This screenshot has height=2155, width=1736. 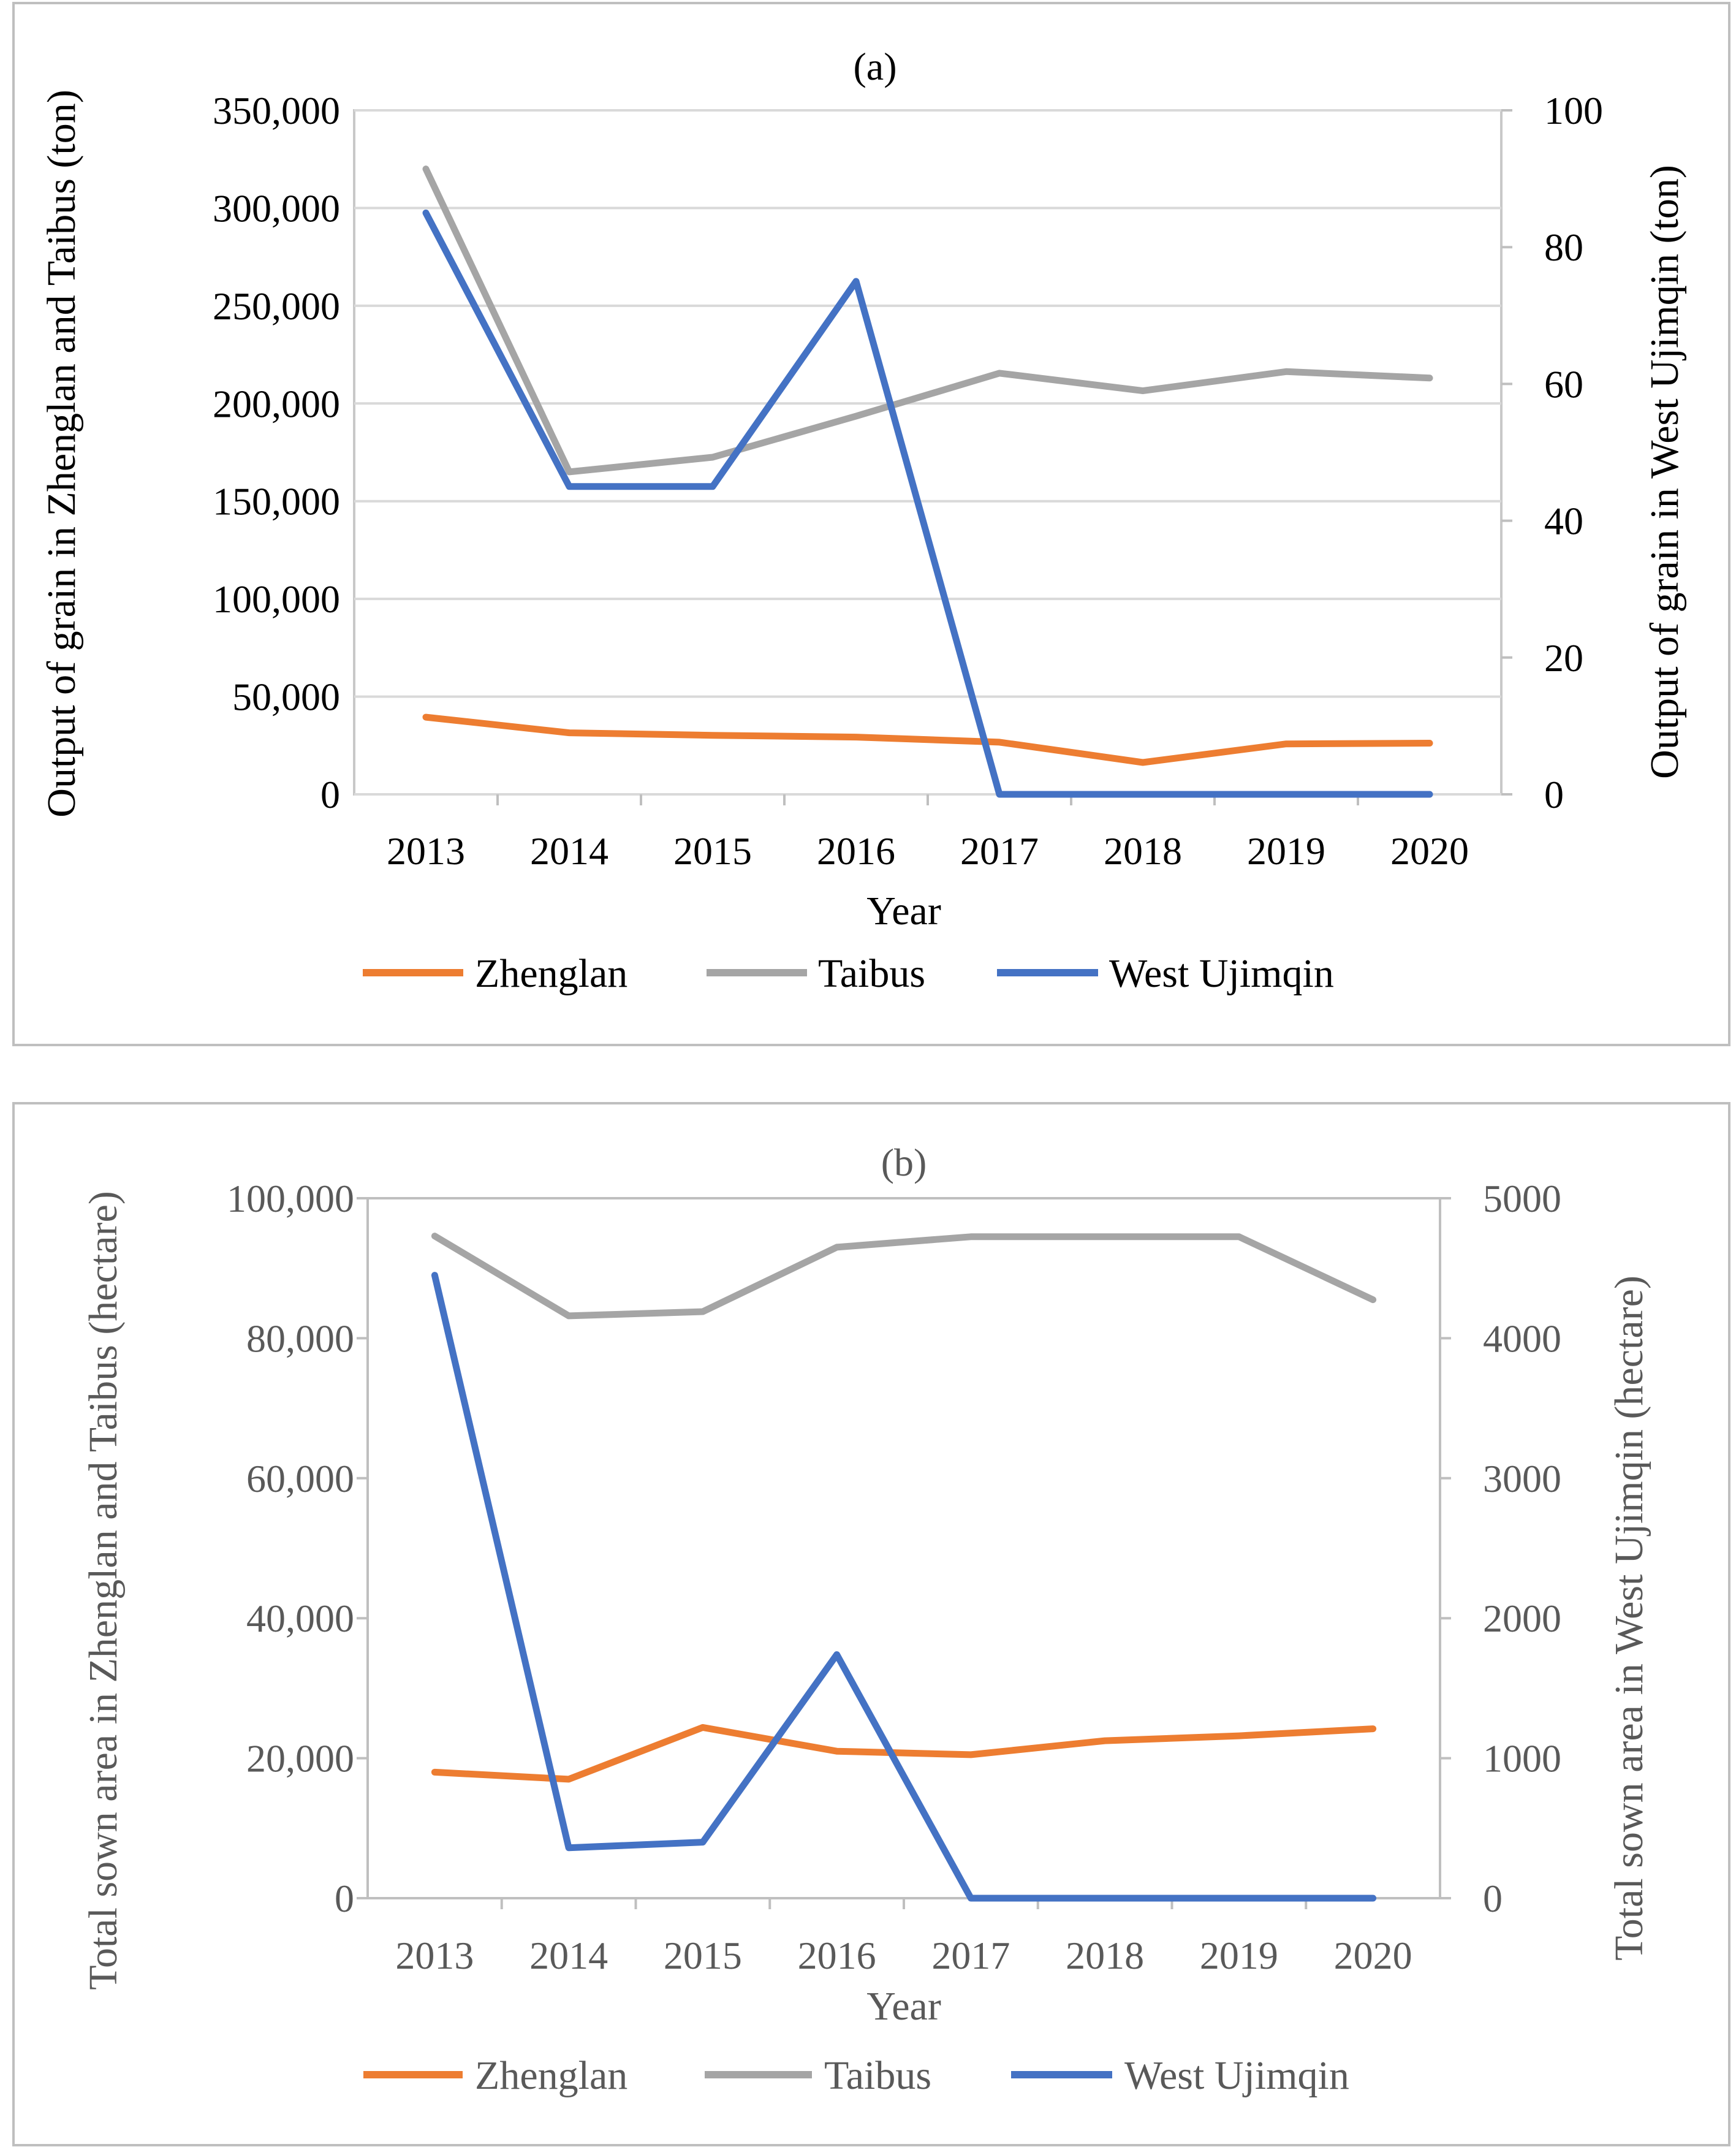 What do you see at coordinates (1563, 384) in the screenshot?
I see `right-tick-label-60: 60` at bounding box center [1563, 384].